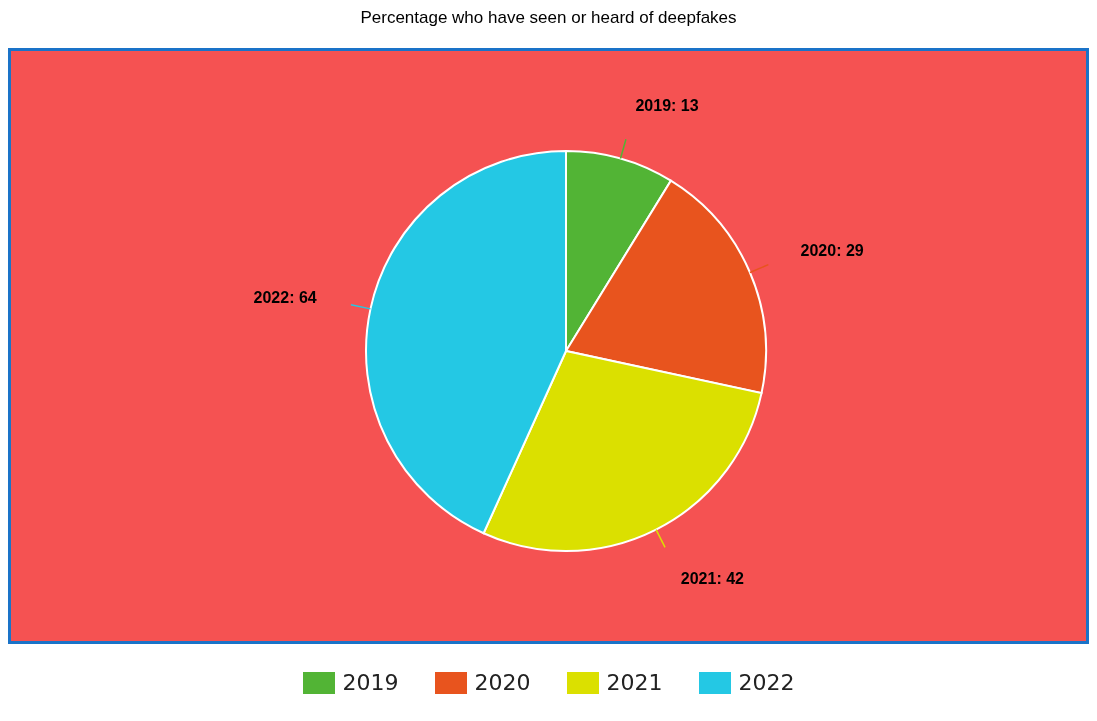 This screenshot has width=1097, height=721. Describe the element at coordinates (370, 682) in the screenshot. I see `legend-label: 2019` at that location.